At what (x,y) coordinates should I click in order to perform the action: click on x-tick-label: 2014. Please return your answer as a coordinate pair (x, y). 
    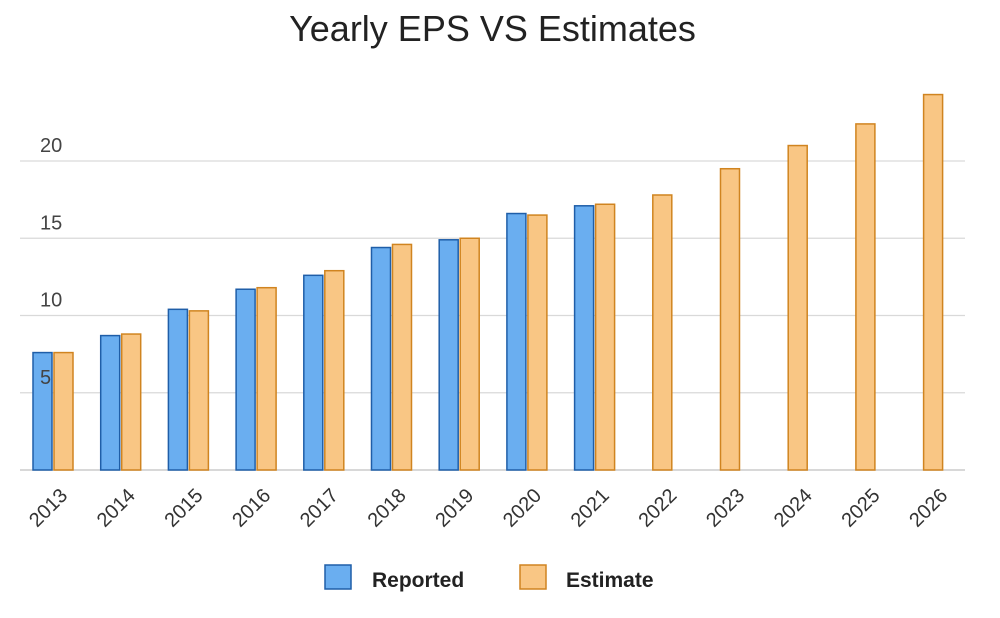
    Looking at the image, I should click on (116, 508).